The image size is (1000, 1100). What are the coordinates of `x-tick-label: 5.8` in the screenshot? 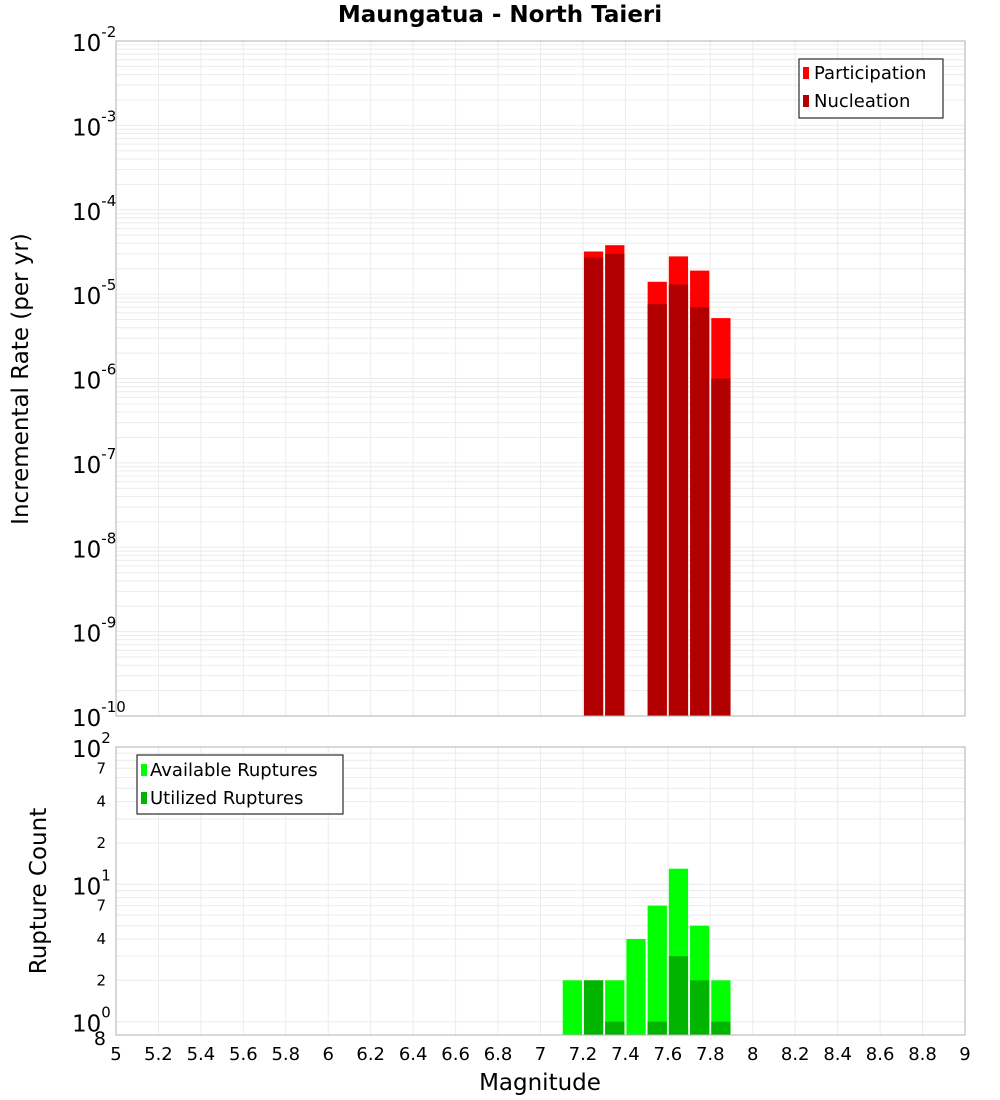 It's located at (285, 1054).